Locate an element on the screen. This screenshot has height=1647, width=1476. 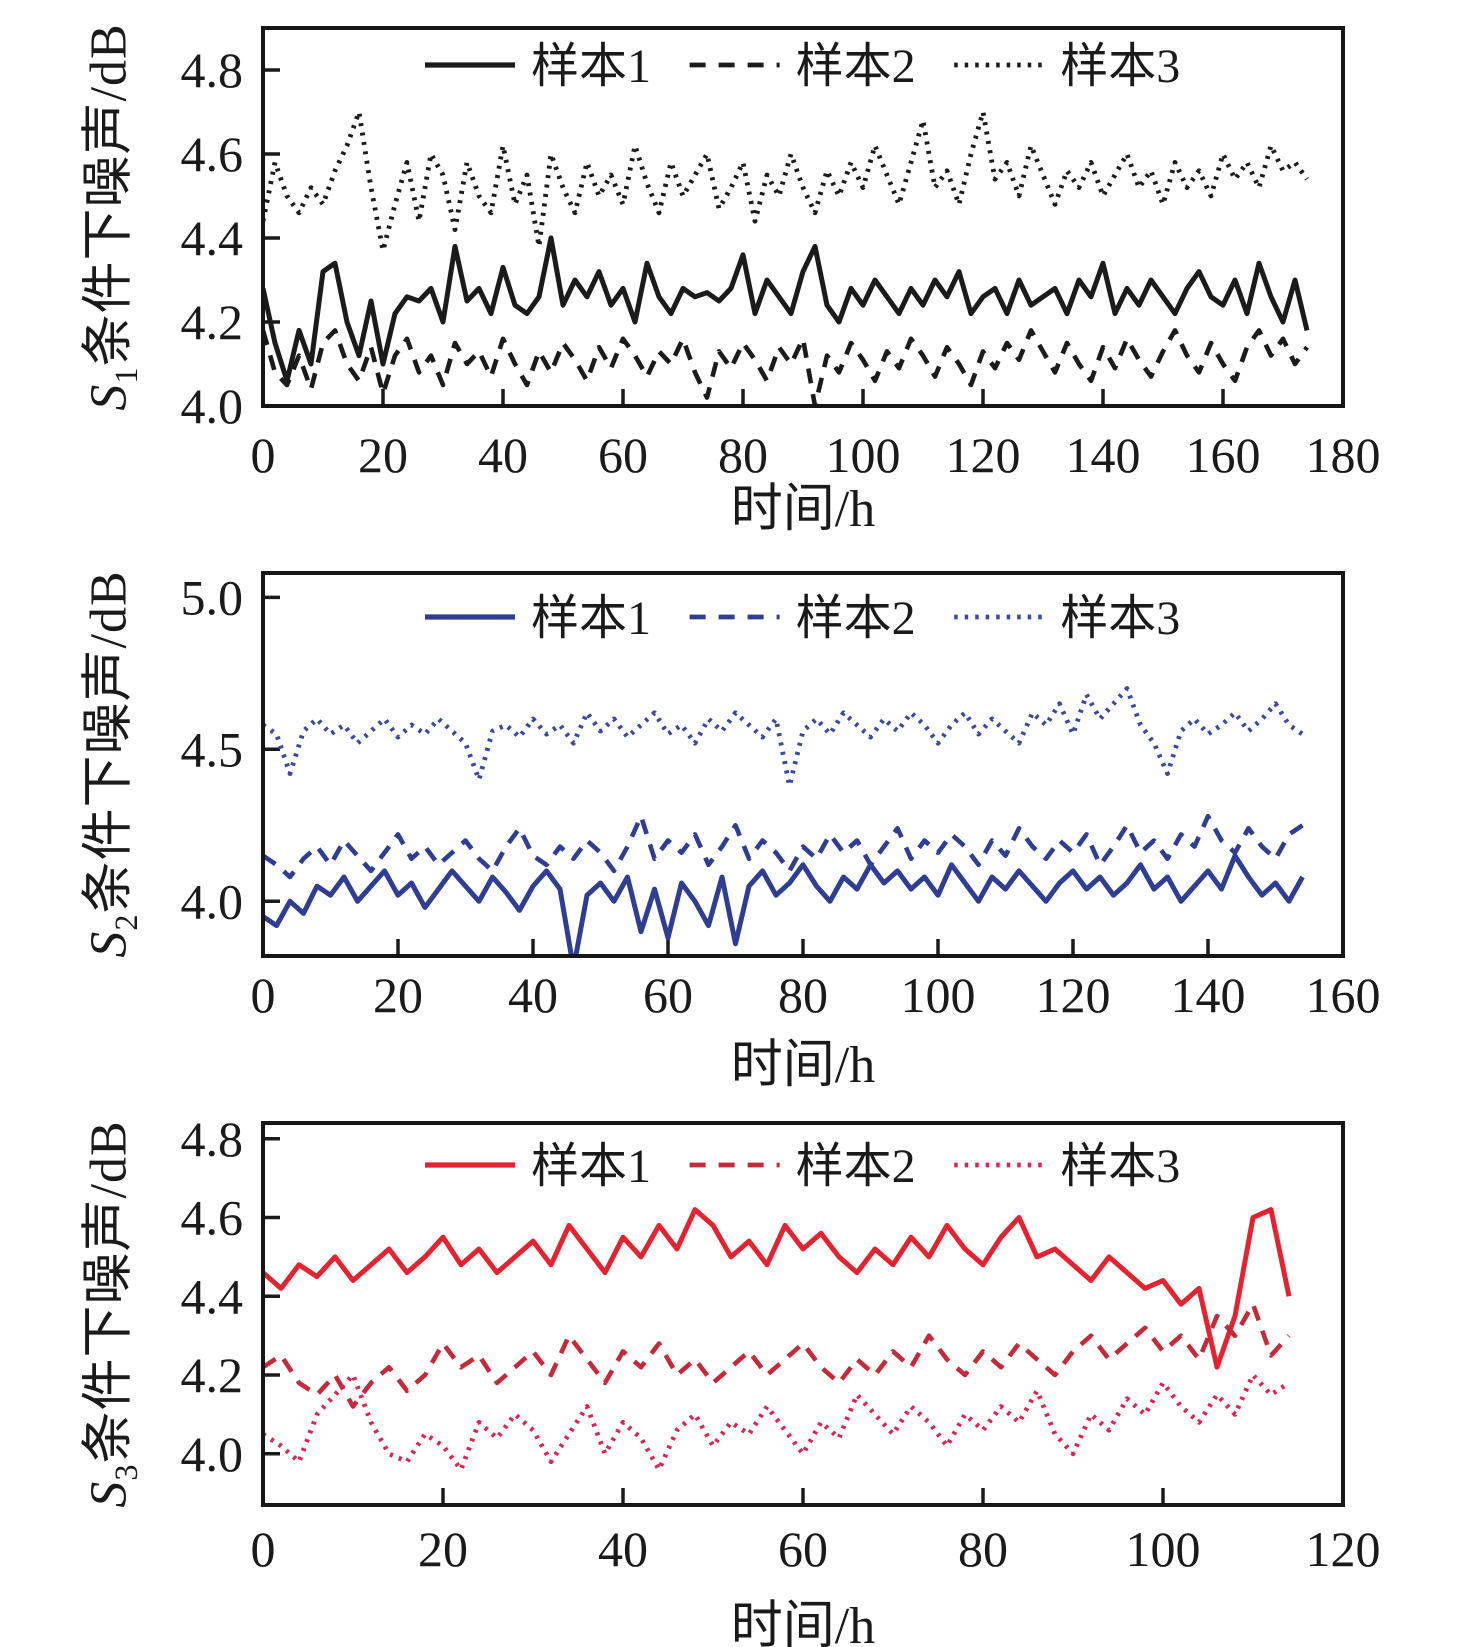
y-tick-label: 4.5 is located at coordinates (212, 749).